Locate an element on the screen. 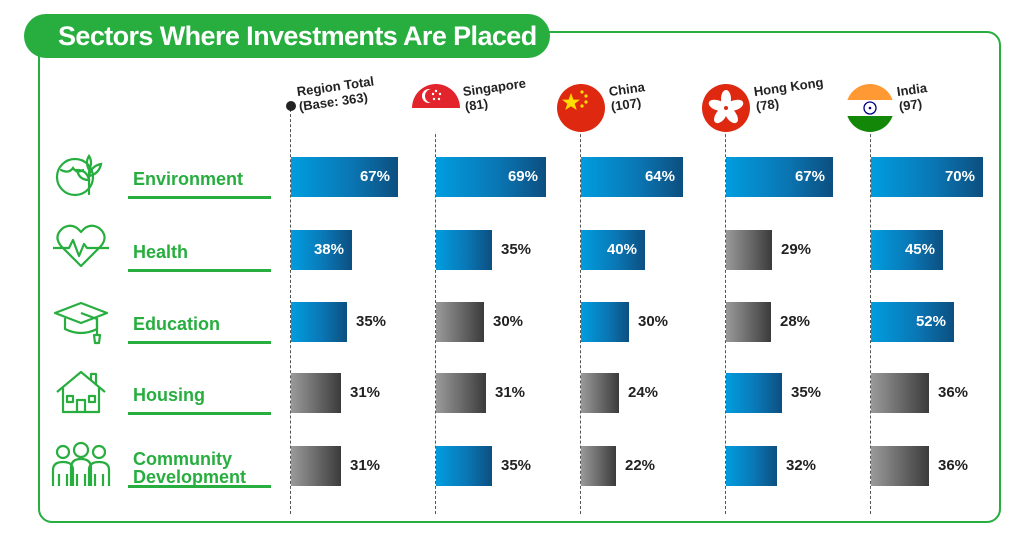  data-label: 24% is located at coordinates (643, 392).